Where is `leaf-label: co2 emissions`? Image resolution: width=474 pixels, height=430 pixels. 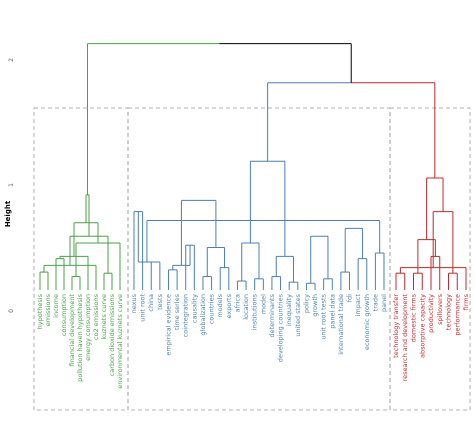
leaf-label: co2 emissions is located at coordinates (96, 316).